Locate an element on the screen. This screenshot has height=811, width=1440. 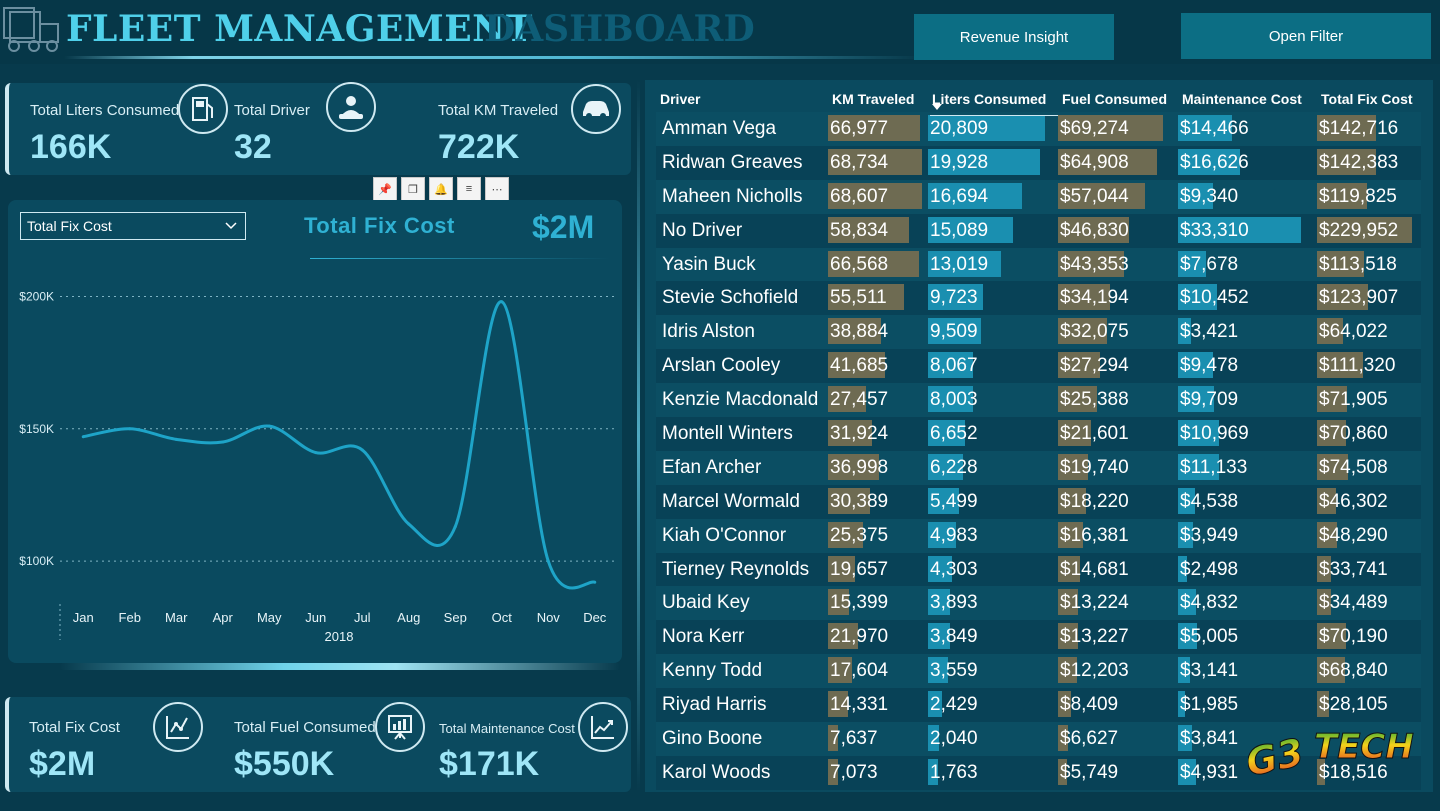
cell-value-km: 30,389 is located at coordinates (859, 501).